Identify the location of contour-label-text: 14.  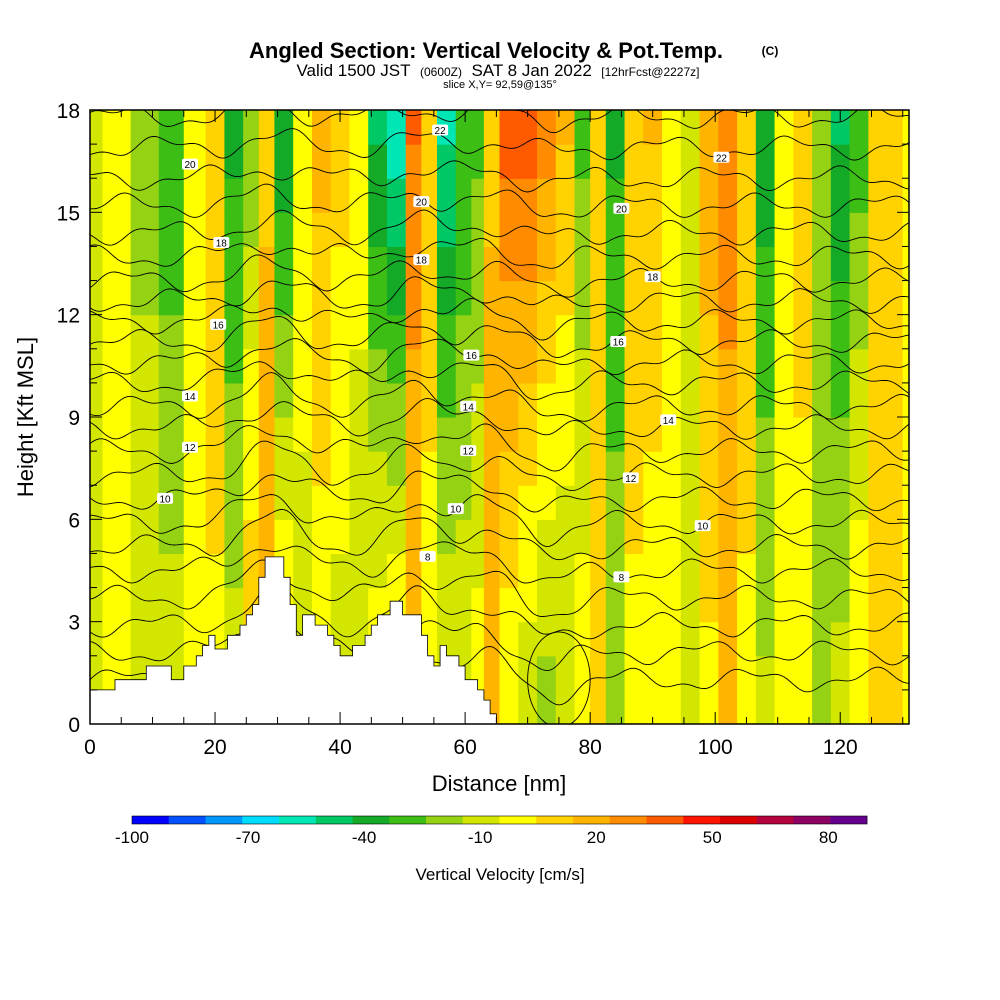
(469, 407).